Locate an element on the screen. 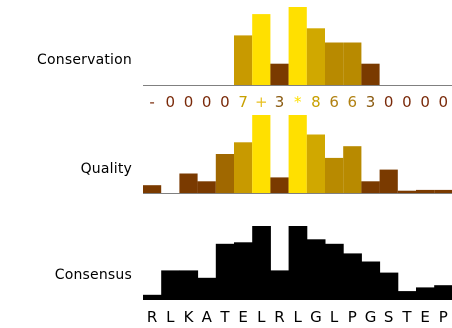  conservation-scores: -0 0 0 0 7 +3 * 8 6 6 3 0 0 0 0 is located at coordinates (298, 102).